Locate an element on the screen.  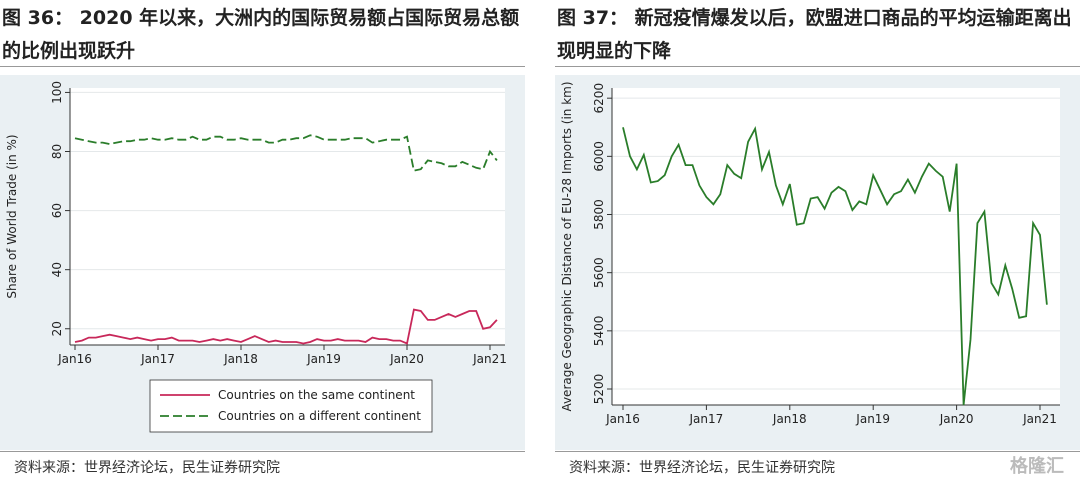
y-tick-label: 5400 is located at coordinates (599, 331).